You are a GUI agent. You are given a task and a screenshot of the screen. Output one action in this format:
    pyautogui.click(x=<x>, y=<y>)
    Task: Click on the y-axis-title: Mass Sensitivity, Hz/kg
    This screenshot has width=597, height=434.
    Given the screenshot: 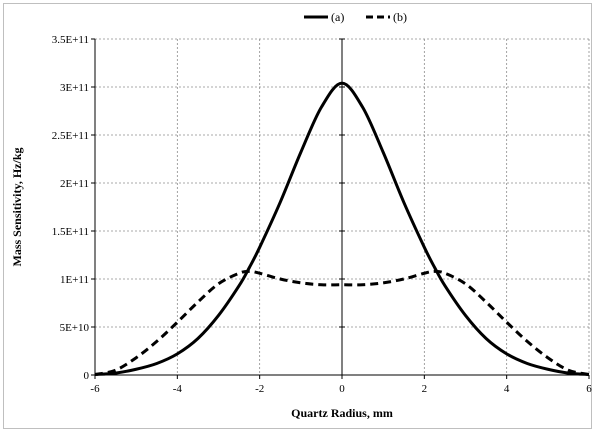 What is the action you would take?
    pyautogui.click(x=17, y=206)
    